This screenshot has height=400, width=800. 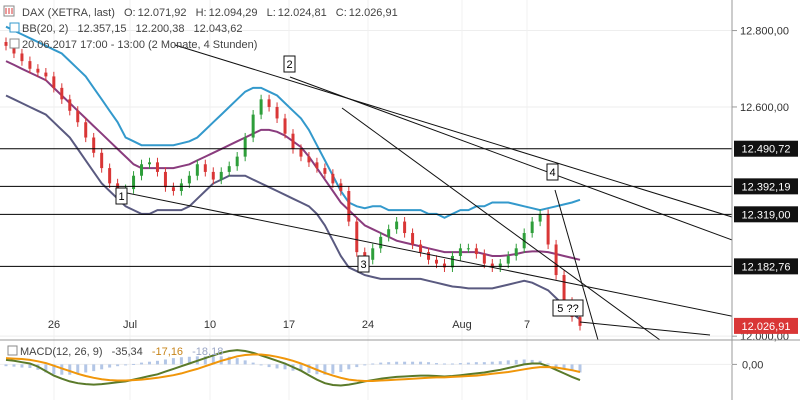 I want to click on svg-text: 12.490,72, so click(x=766, y=150).